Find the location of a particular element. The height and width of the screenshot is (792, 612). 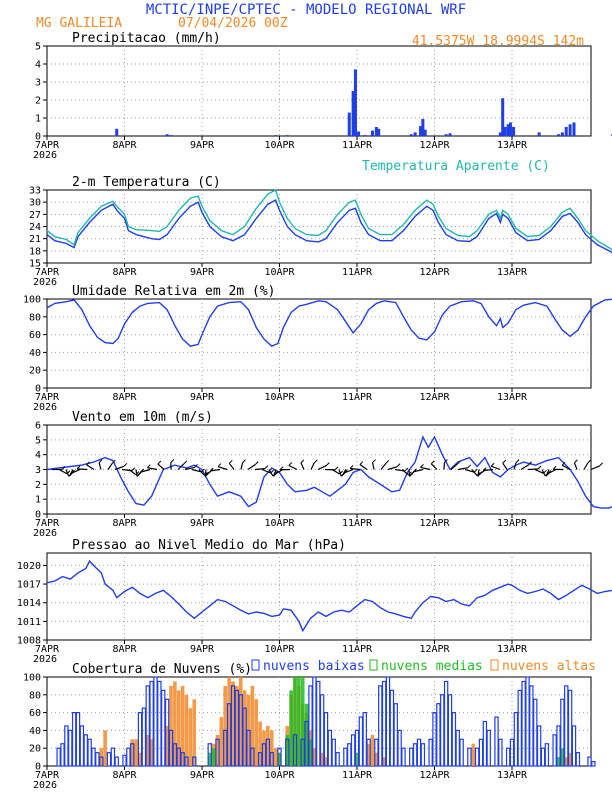

precip-ytick-label: 1 is located at coordinates (38, 119).